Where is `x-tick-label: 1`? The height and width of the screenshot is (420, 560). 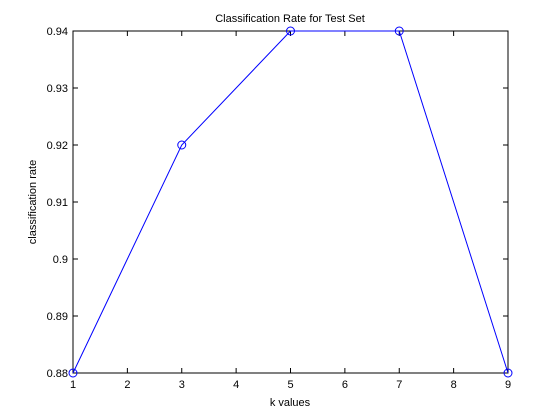
x-tick-label: 1 is located at coordinates (73, 385).